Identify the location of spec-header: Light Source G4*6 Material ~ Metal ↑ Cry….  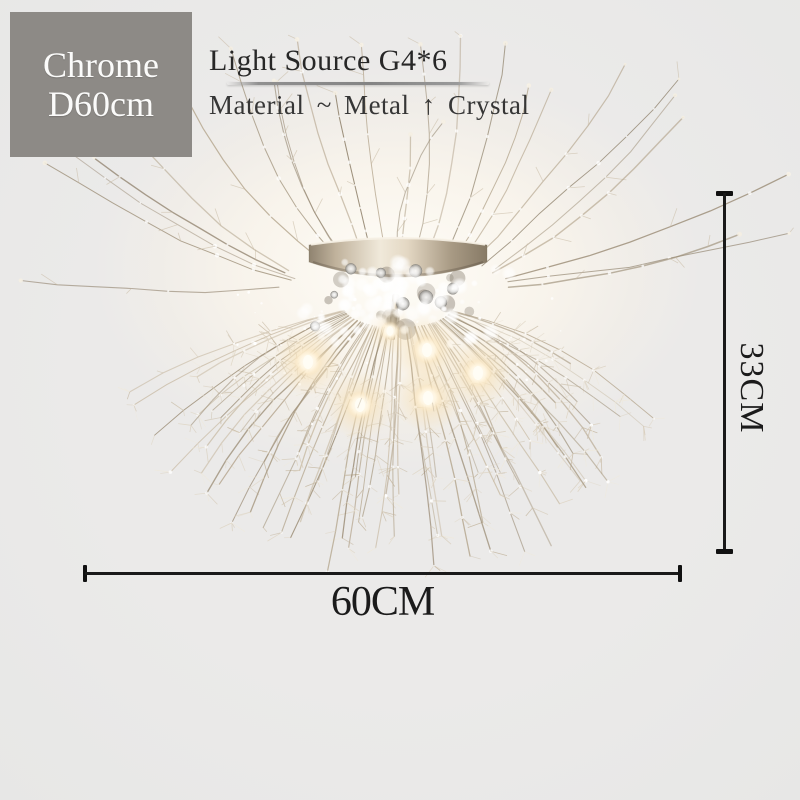
(369, 82).